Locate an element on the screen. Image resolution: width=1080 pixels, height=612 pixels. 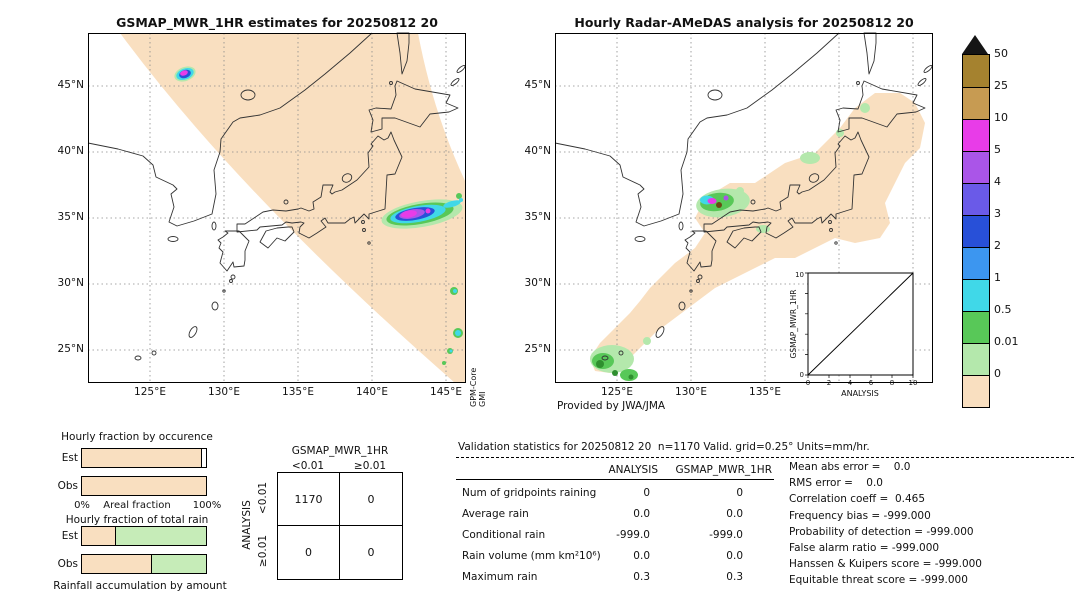
stats-metric: Mean abs error = 0.0 is located at coordinates (850, 467).